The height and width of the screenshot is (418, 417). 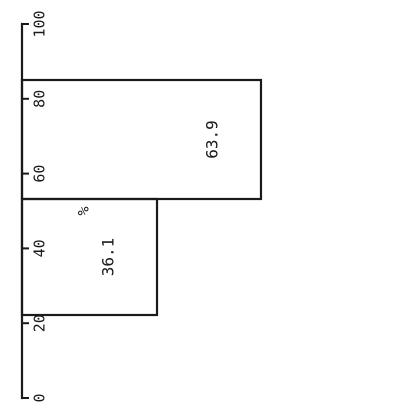 I want to click on y-tick-label: 100, so click(x=40, y=23).